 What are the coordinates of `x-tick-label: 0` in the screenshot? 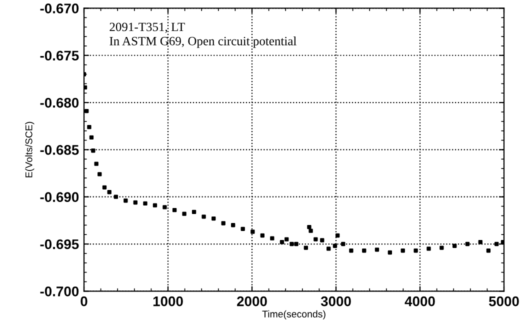 It's located at (84, 301).